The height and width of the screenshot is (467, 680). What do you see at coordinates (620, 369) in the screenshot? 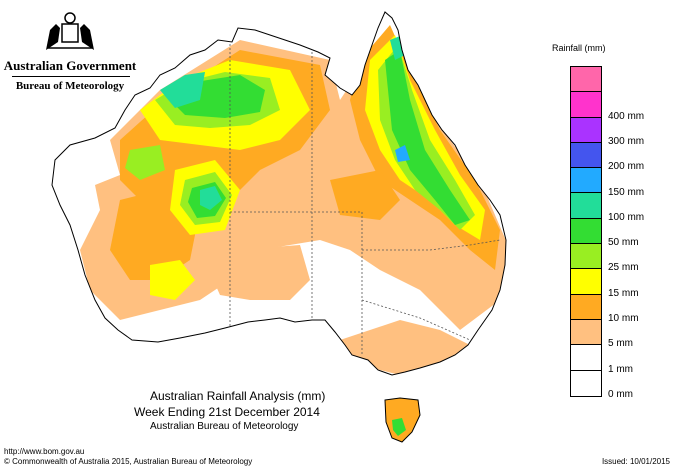
I see `legend-label: 1 mm` at bounding box center [620, 369].